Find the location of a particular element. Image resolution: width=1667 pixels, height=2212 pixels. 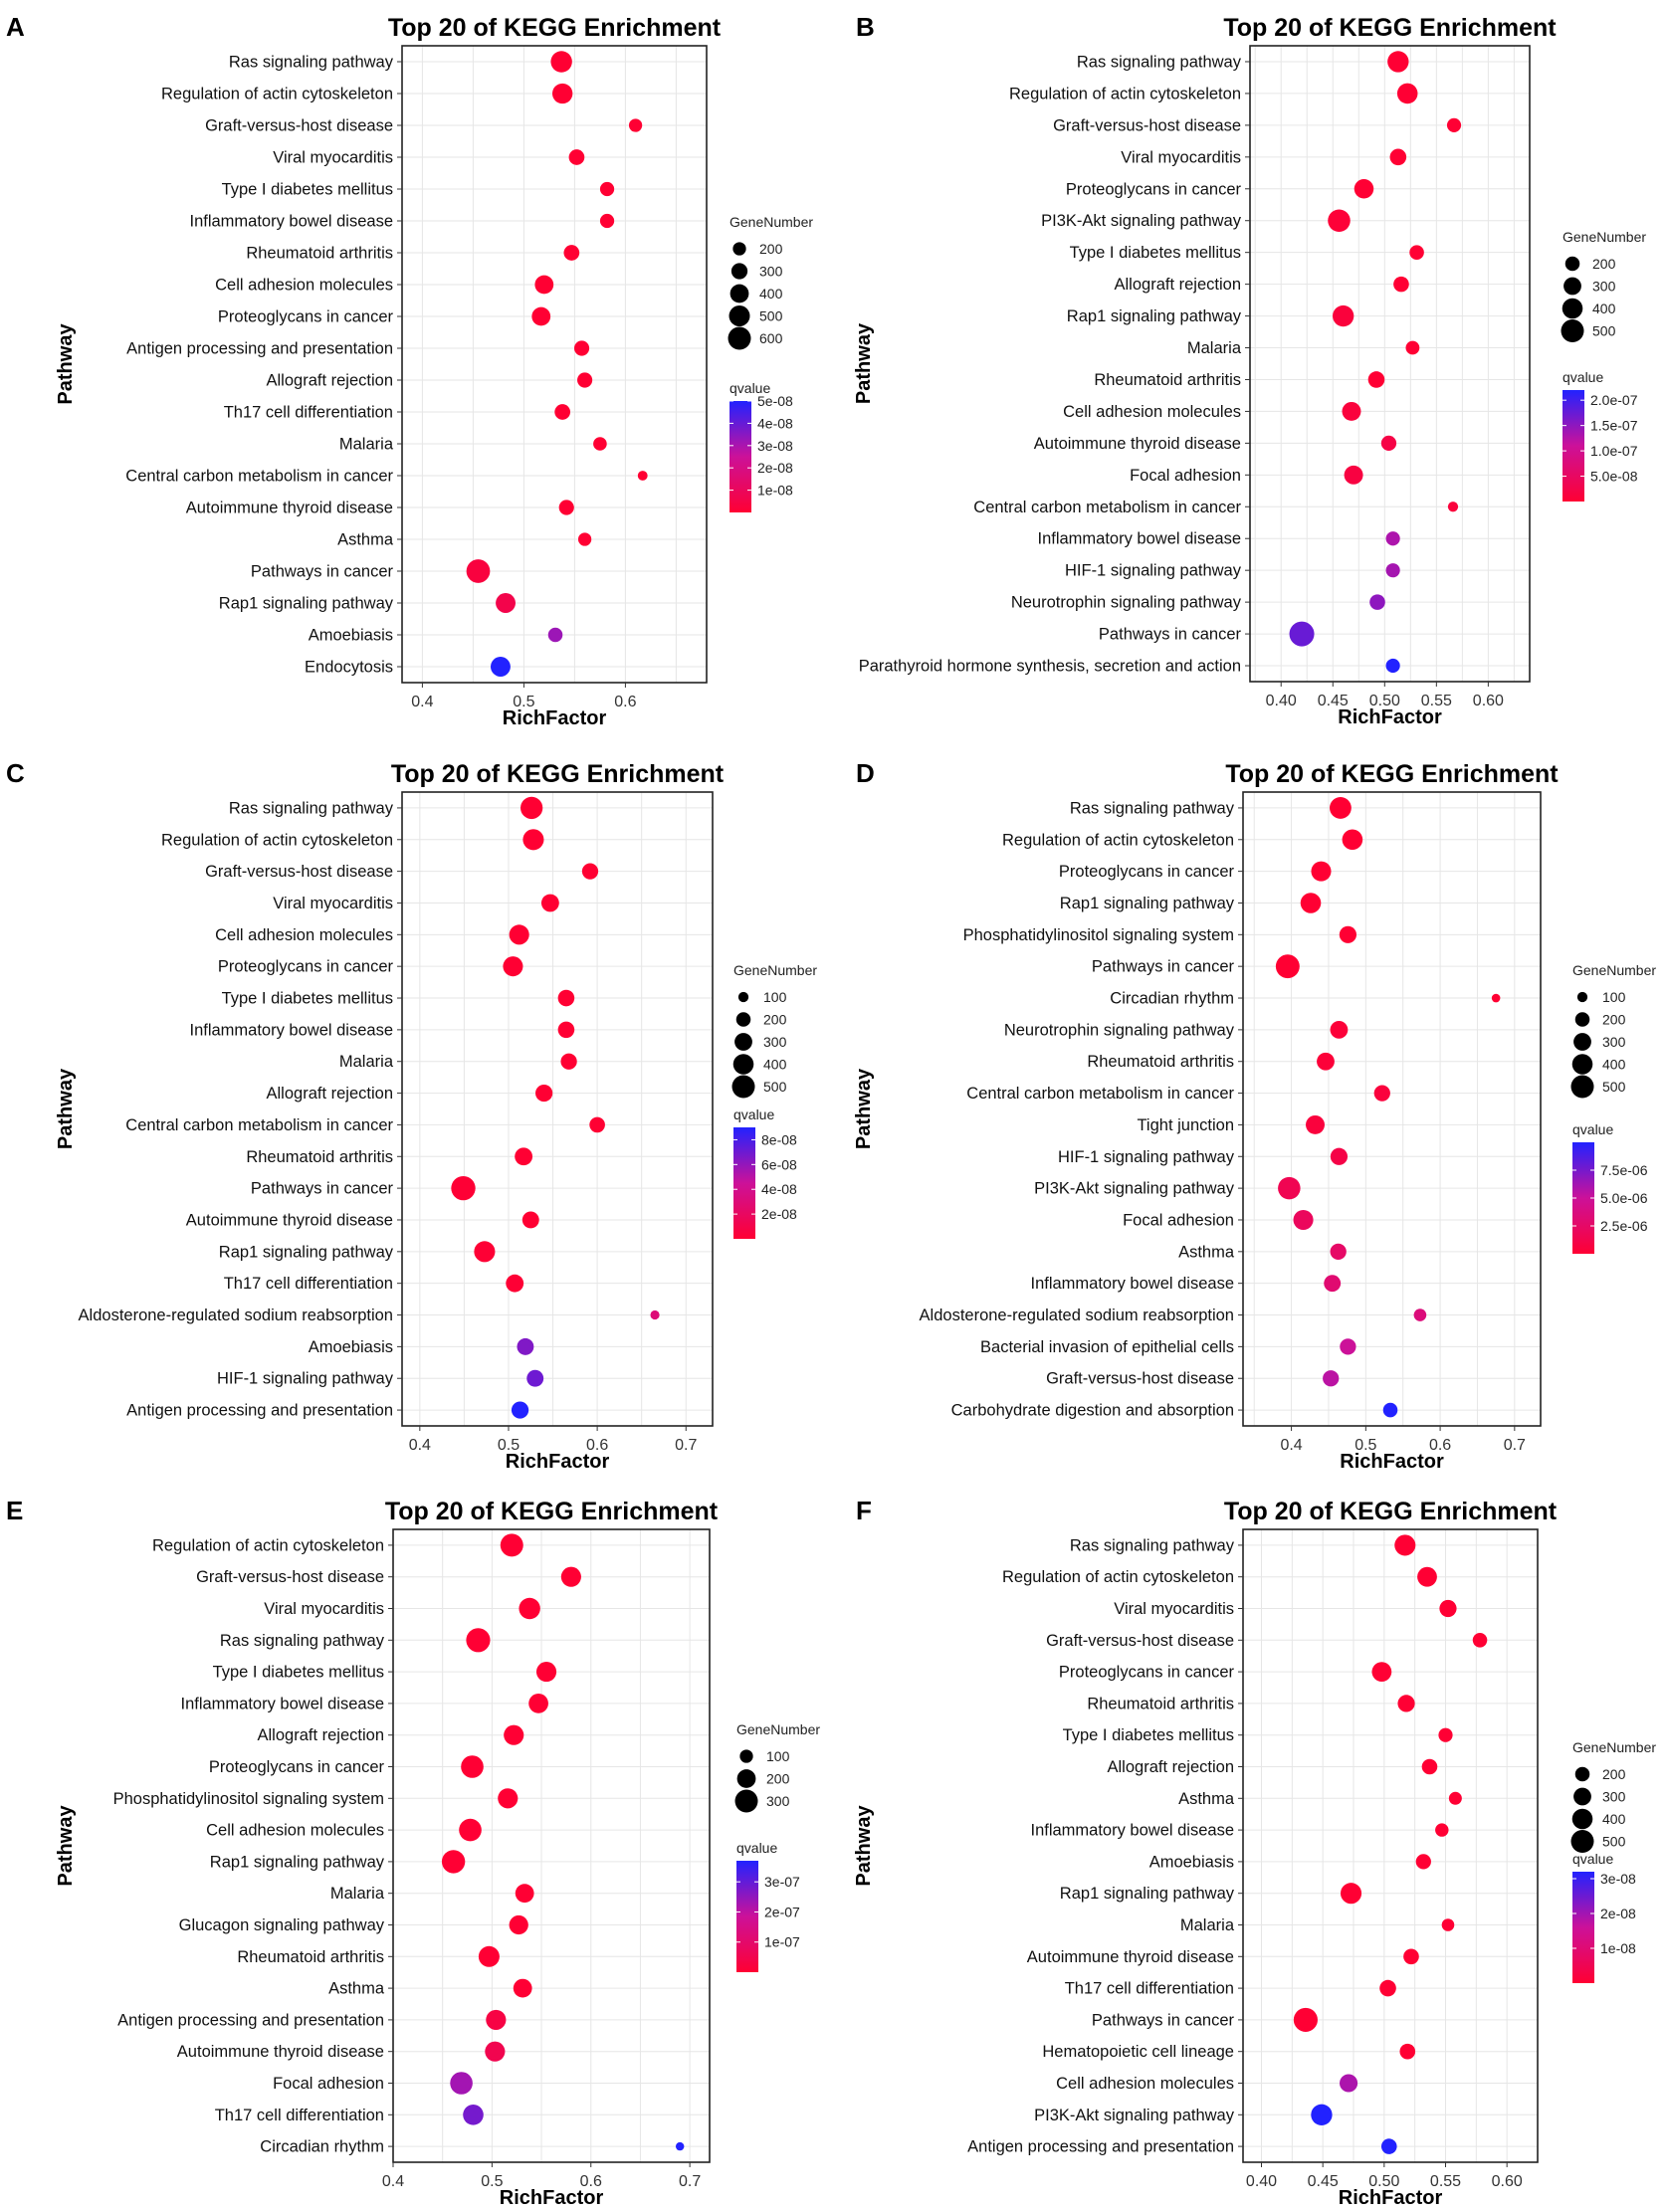

x-tick-label: 0.50 is located at coordinates (1383, 2181).